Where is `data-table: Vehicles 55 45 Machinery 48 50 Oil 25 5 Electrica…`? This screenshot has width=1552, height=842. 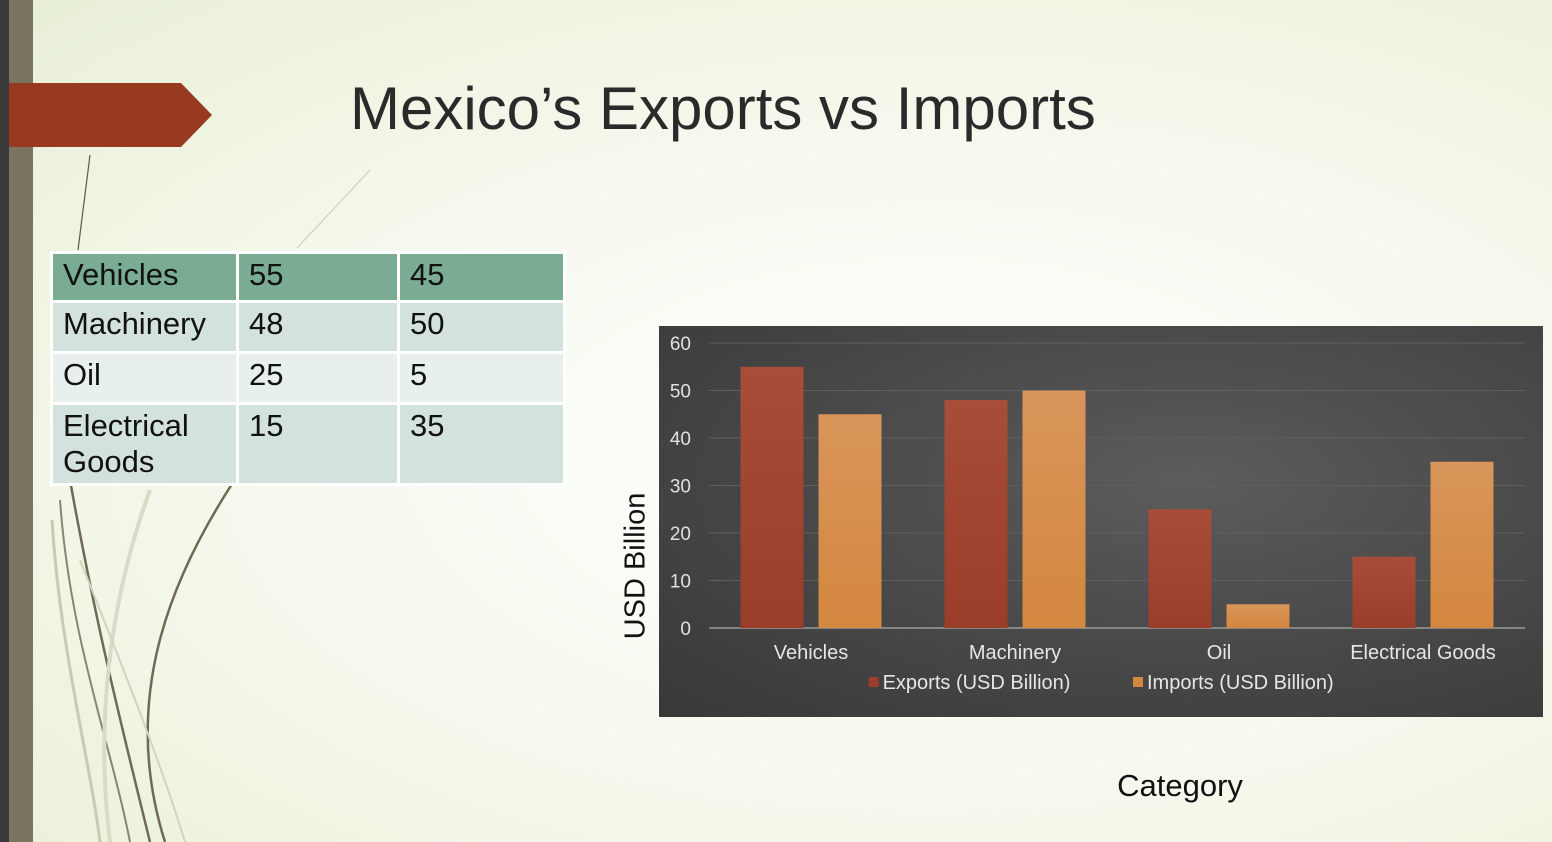 data-table: Vehicles 55 45 Machinery 48 50 Oil 25 5 Electrica… is located at coordinates (308, 368).